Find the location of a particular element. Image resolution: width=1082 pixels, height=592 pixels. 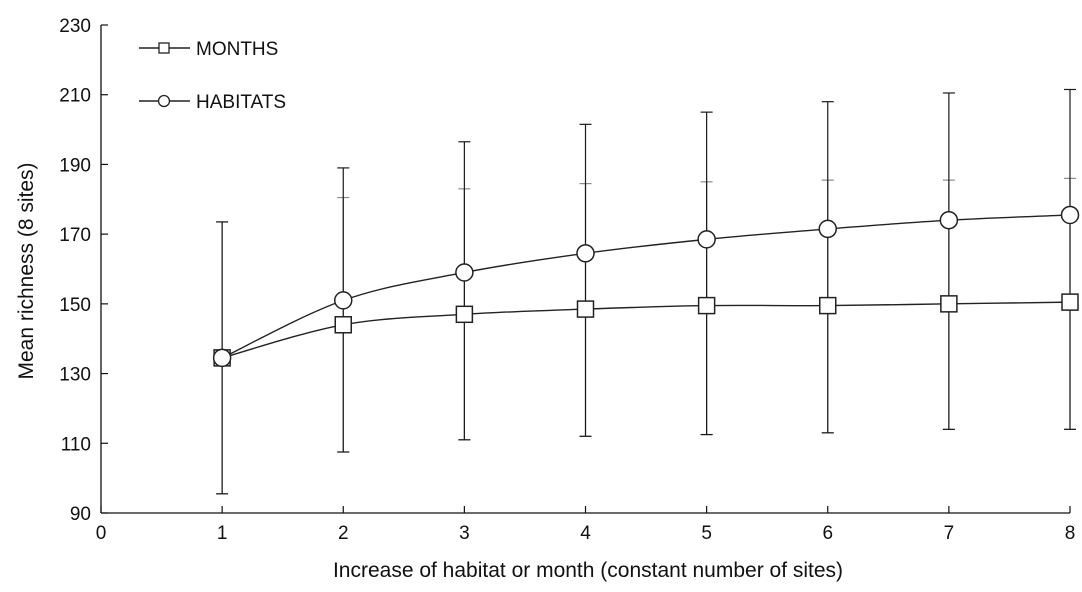

months-series-line is located at coordinates (646, 330).